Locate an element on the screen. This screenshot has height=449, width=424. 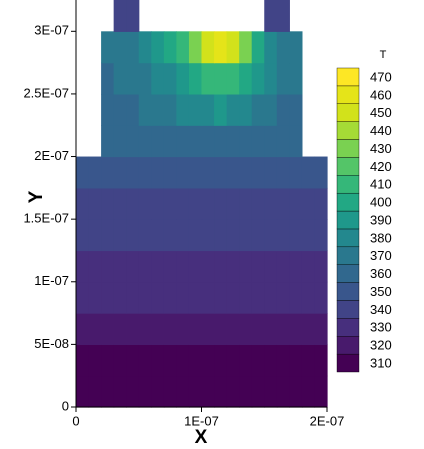
y-tick-label: 0 is located at coordinates (65, 405).